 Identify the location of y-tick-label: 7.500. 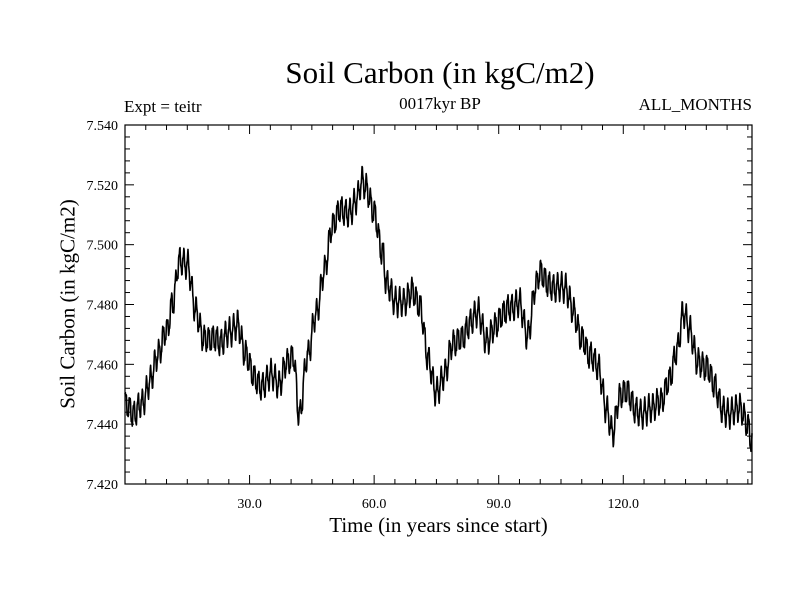
(103, 246).